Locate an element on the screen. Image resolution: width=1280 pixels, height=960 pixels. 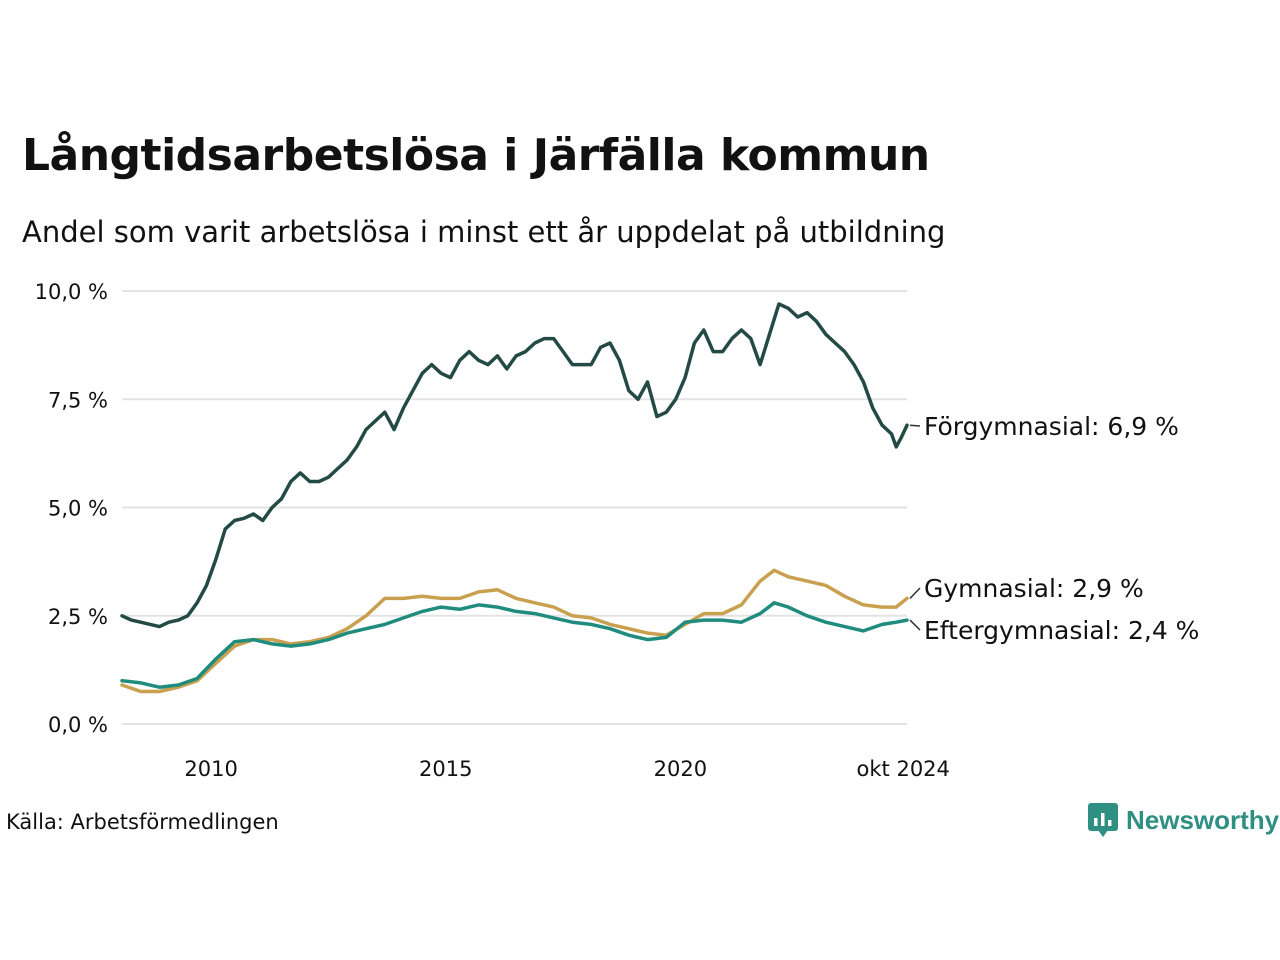
series-end-label: Gymnasial: 2,9 % is located at coordinates (1034, 588).